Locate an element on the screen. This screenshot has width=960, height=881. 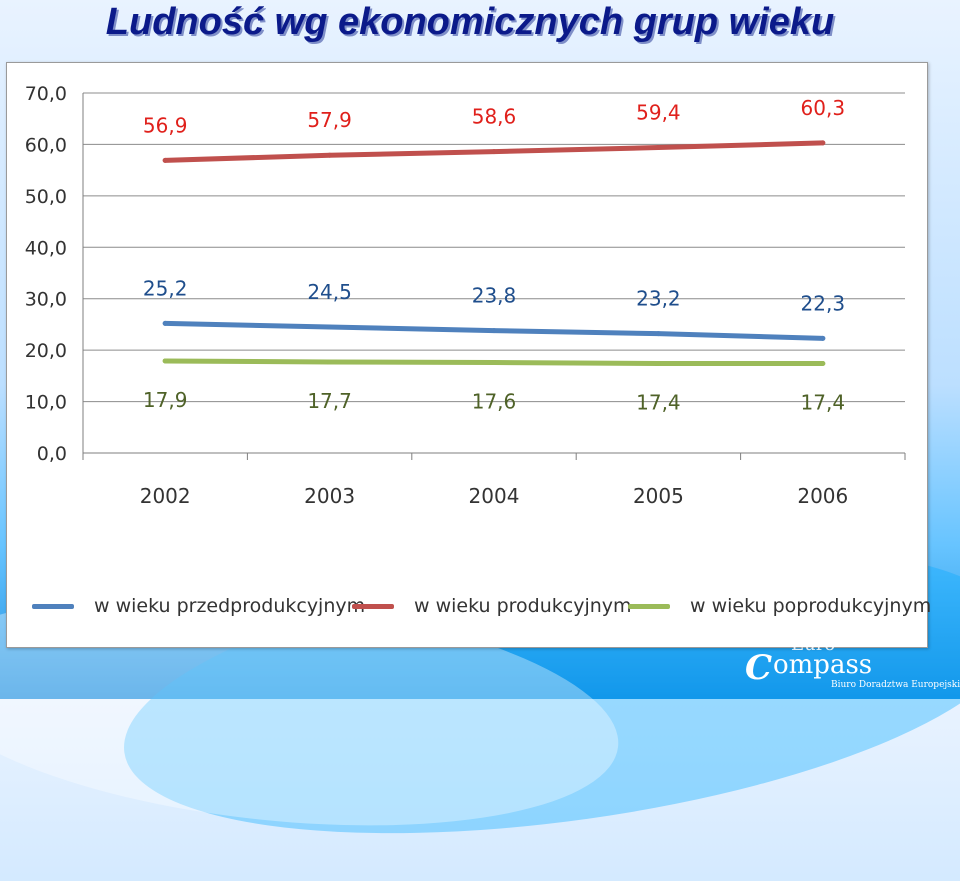
legend-label: w wieku przedprodukcyjnym is located at coordinates (230, 606).